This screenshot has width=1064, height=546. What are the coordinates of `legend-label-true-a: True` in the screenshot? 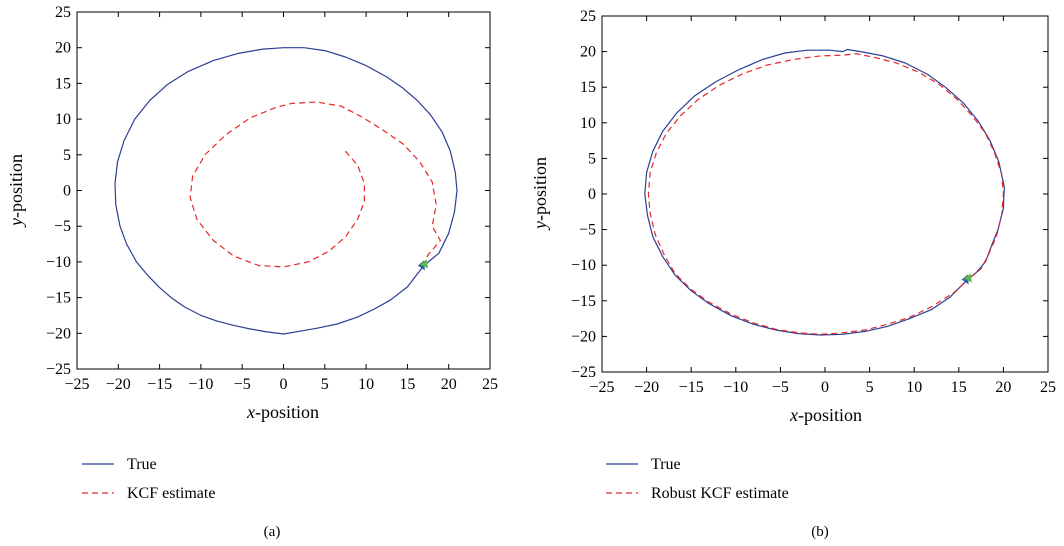 It's located at (142, 464).